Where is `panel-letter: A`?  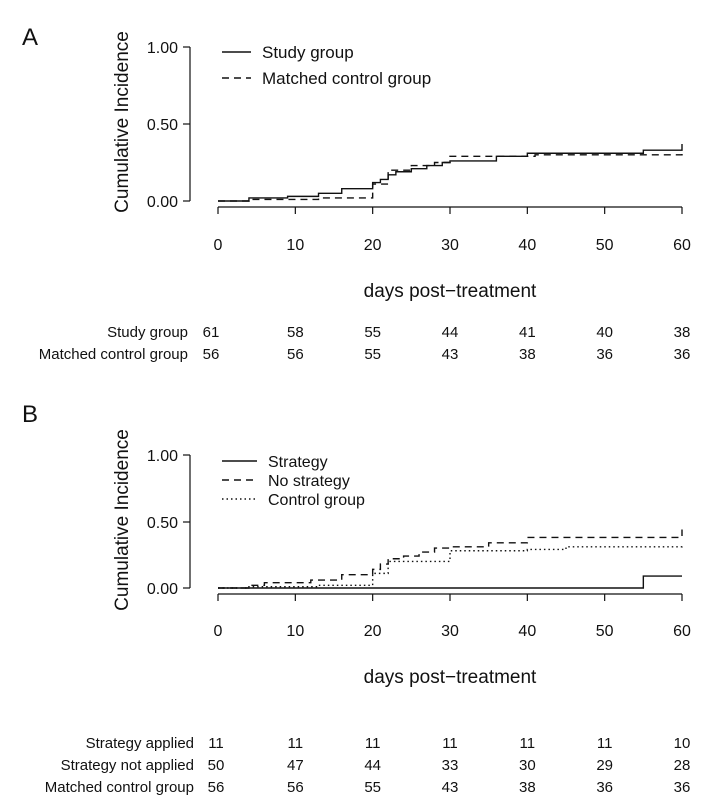 panel-letter: A is located at coordinates (30, 37).